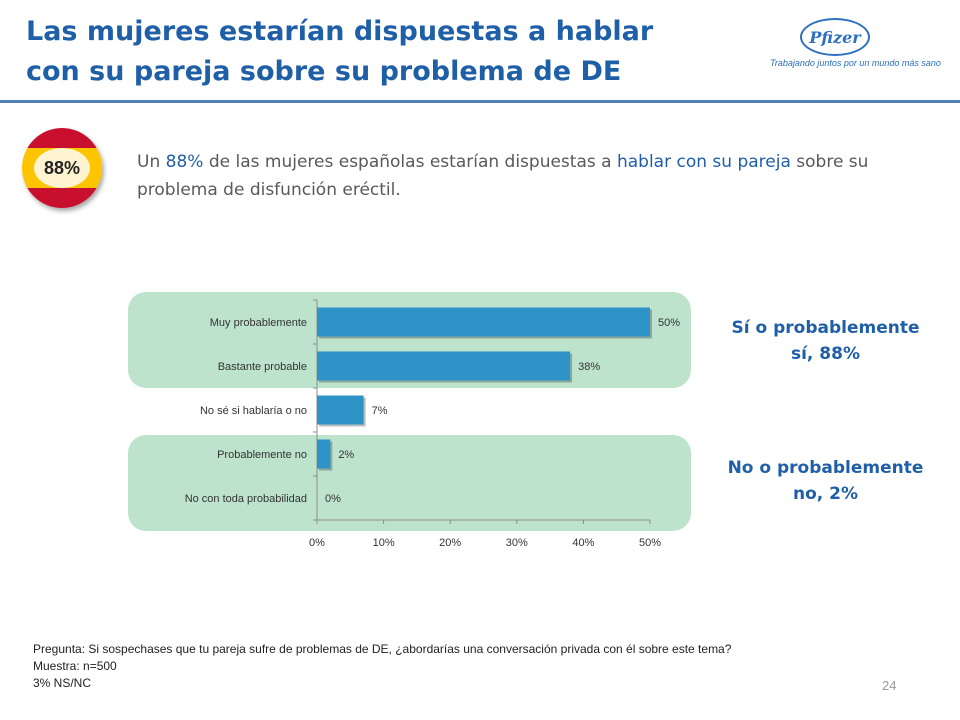 The height and width of the screenshot is (720, 960). I want to click on x-tick-label: 20%, so click(450, 543).